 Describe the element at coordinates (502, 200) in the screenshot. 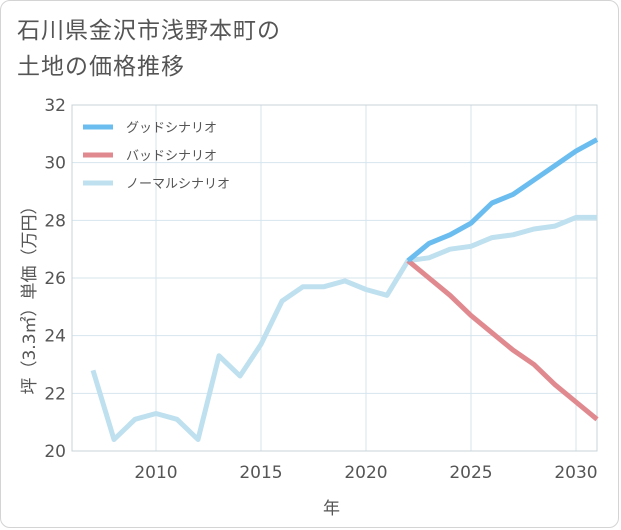

I see `series-line-good` at that location.